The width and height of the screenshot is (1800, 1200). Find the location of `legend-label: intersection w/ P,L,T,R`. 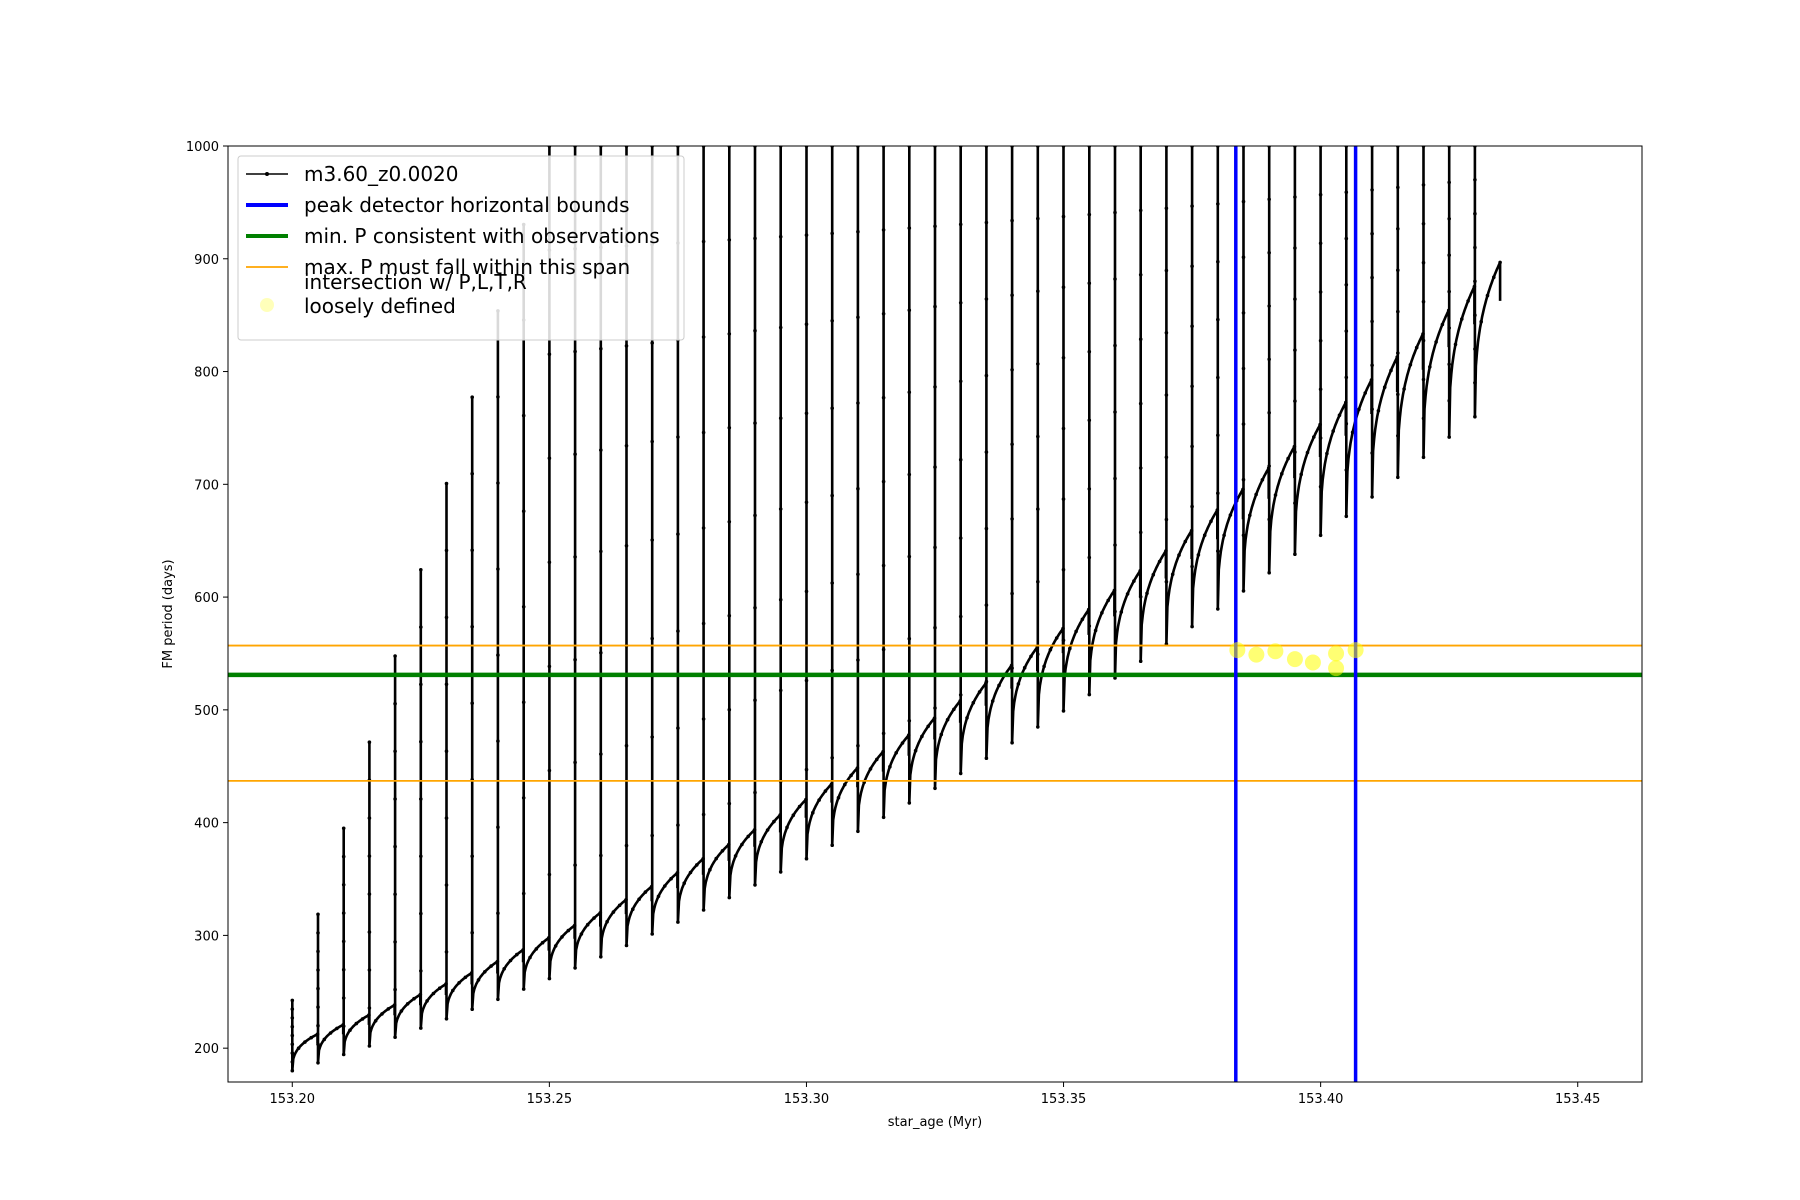

legend-label: intersection w/ P,L,T,R is located at coordinates (415, 282).